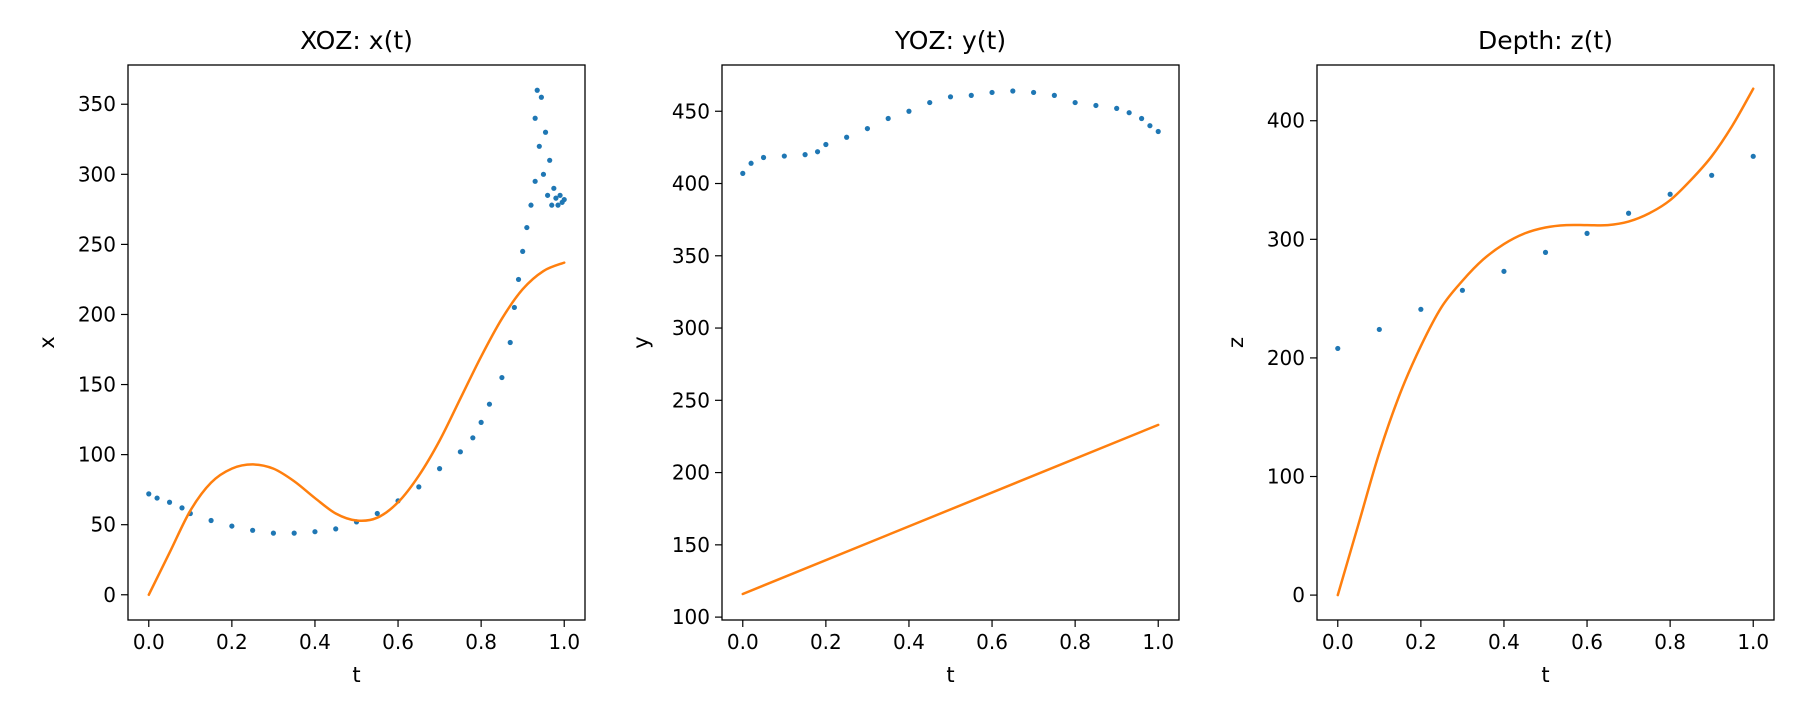 This screenshot has width=1800, height=720. What do you see at coordinates (1504, 642) in the screenshot?
I see `x-tick-label: 0.4` at bounding box center [1504, 642].